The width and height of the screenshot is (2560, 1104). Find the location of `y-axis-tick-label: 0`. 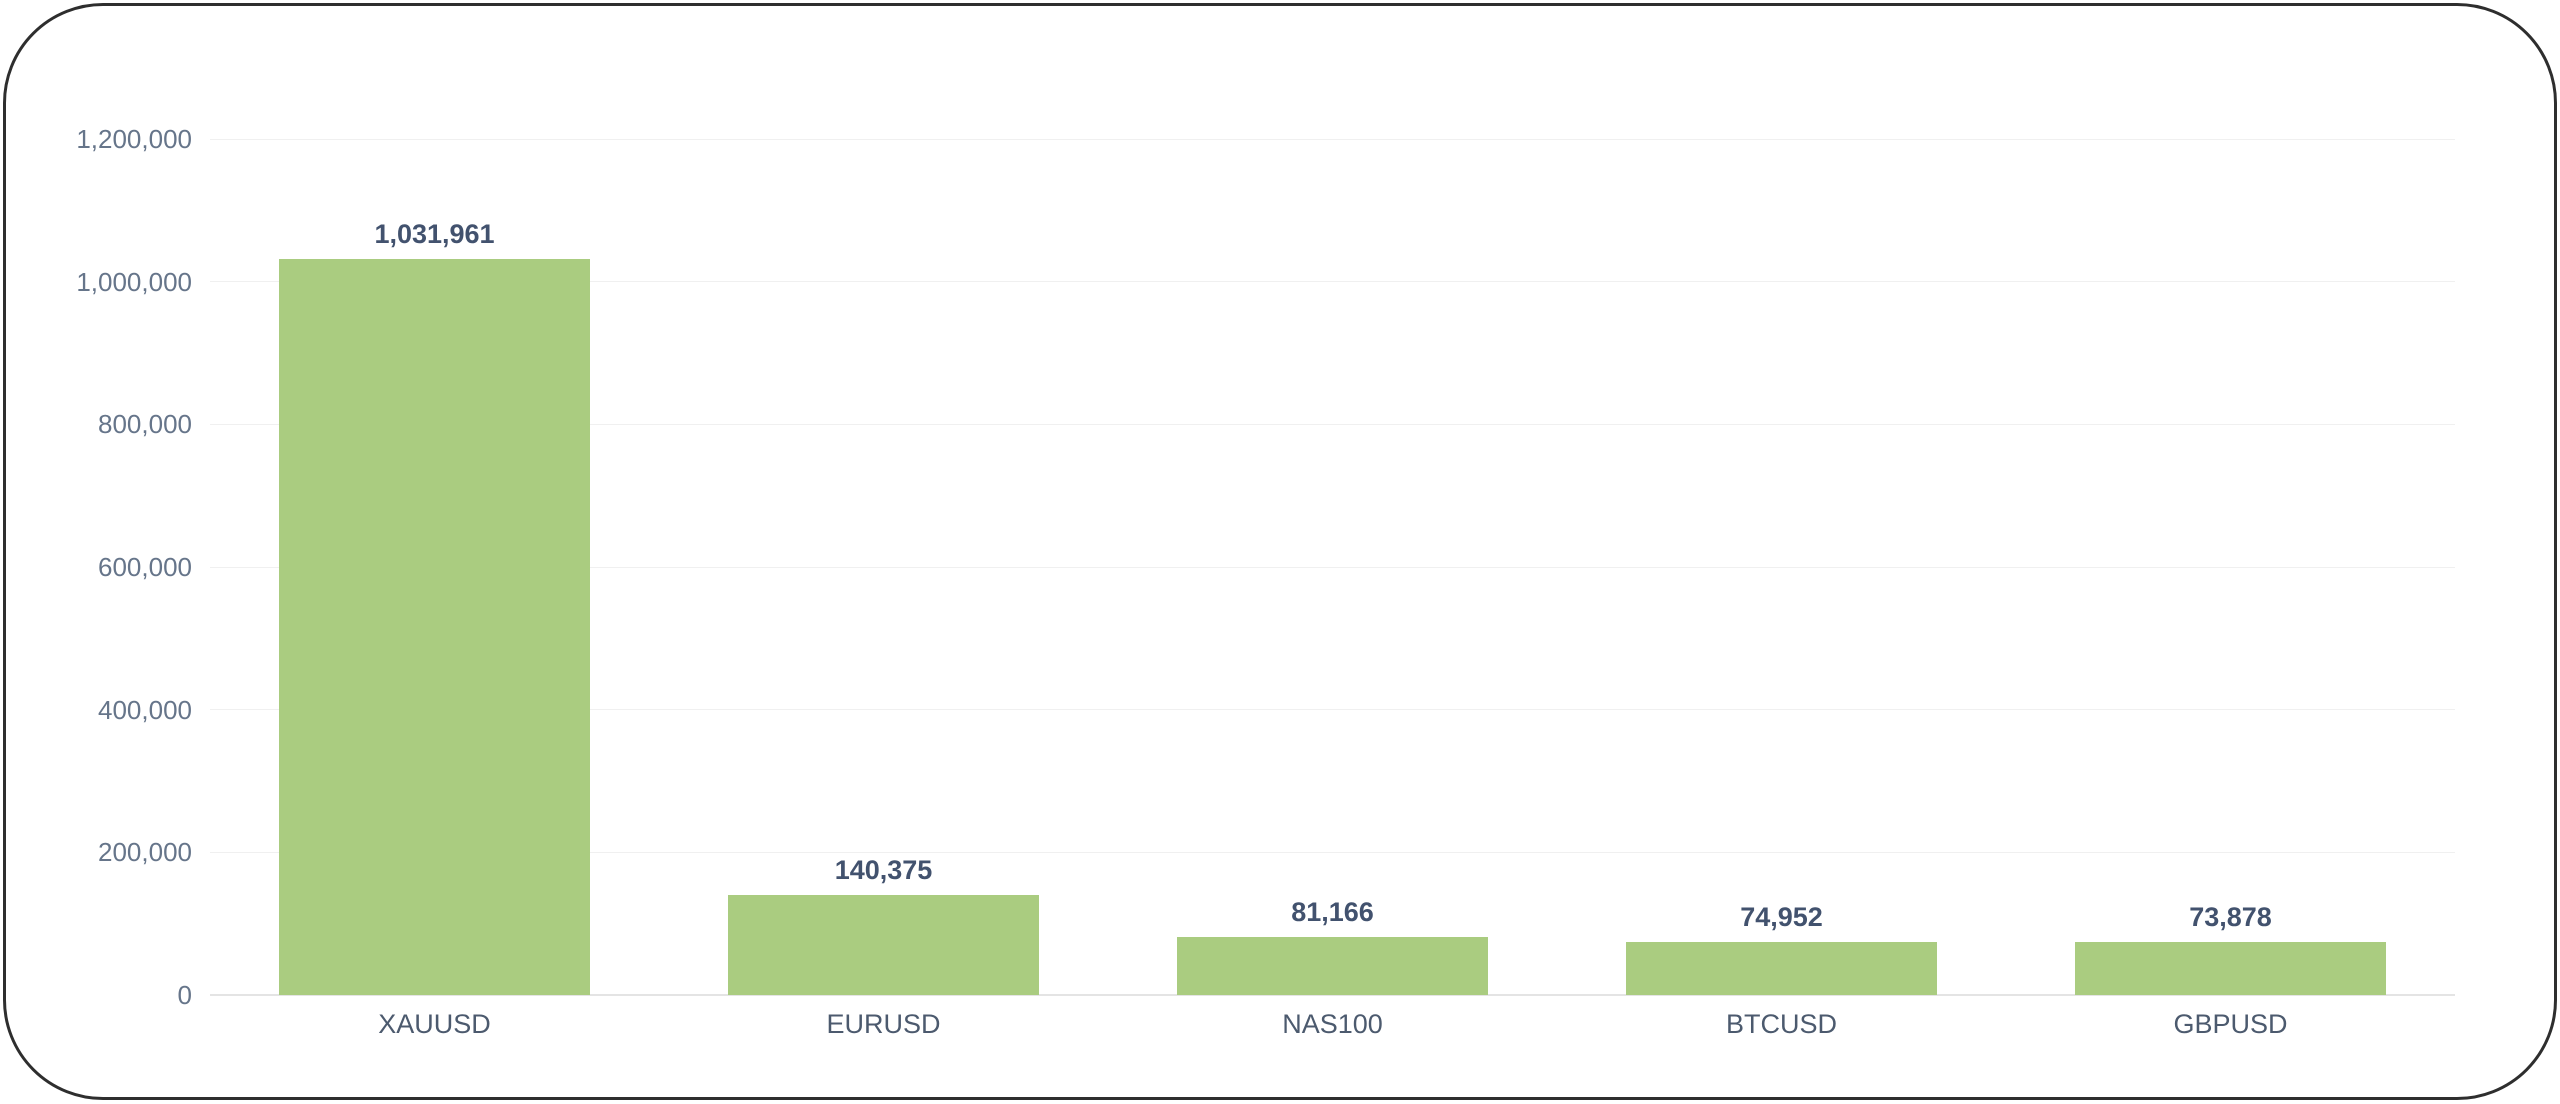

y-axis-tick-label: 0 is located at coordinates (184, 995).